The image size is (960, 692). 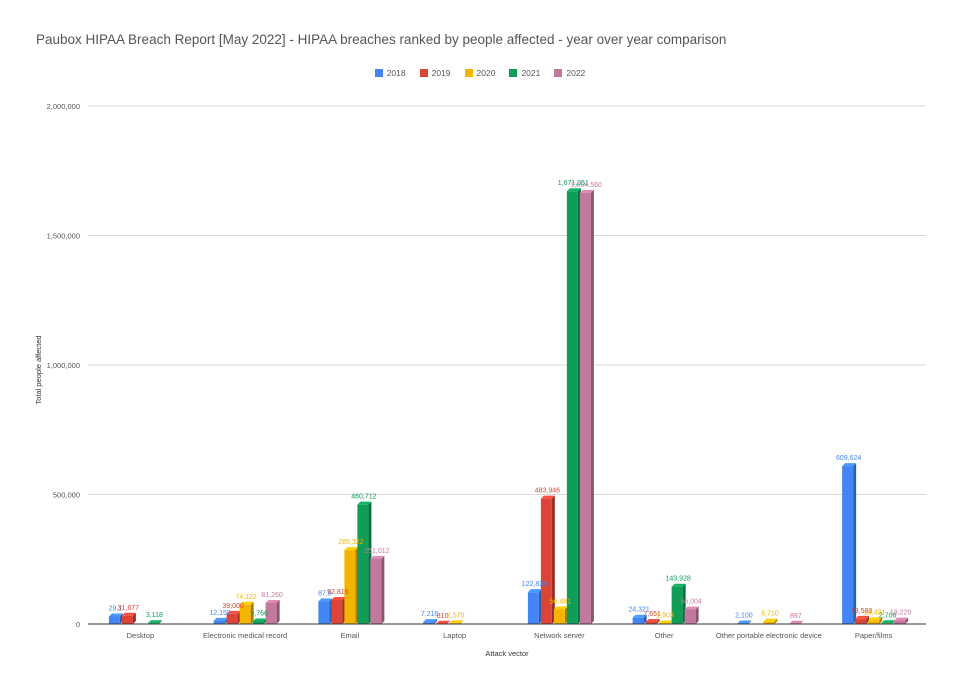 What do you see at coordinates (78, 624) in the screenshot?
I see `y-tick-label: 0` at bounding box center [78, 624].